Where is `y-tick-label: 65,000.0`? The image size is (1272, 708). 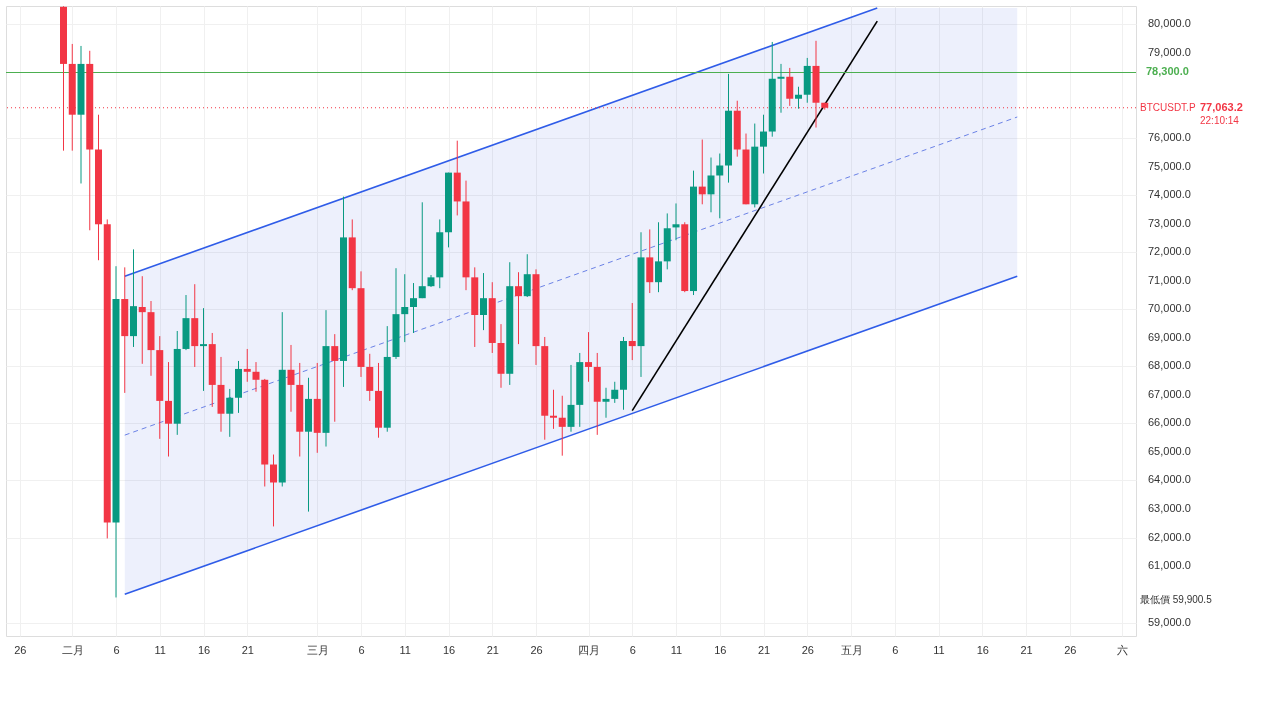
y-tick-label: 65,000.0 is located at coordinates (1169, 450).